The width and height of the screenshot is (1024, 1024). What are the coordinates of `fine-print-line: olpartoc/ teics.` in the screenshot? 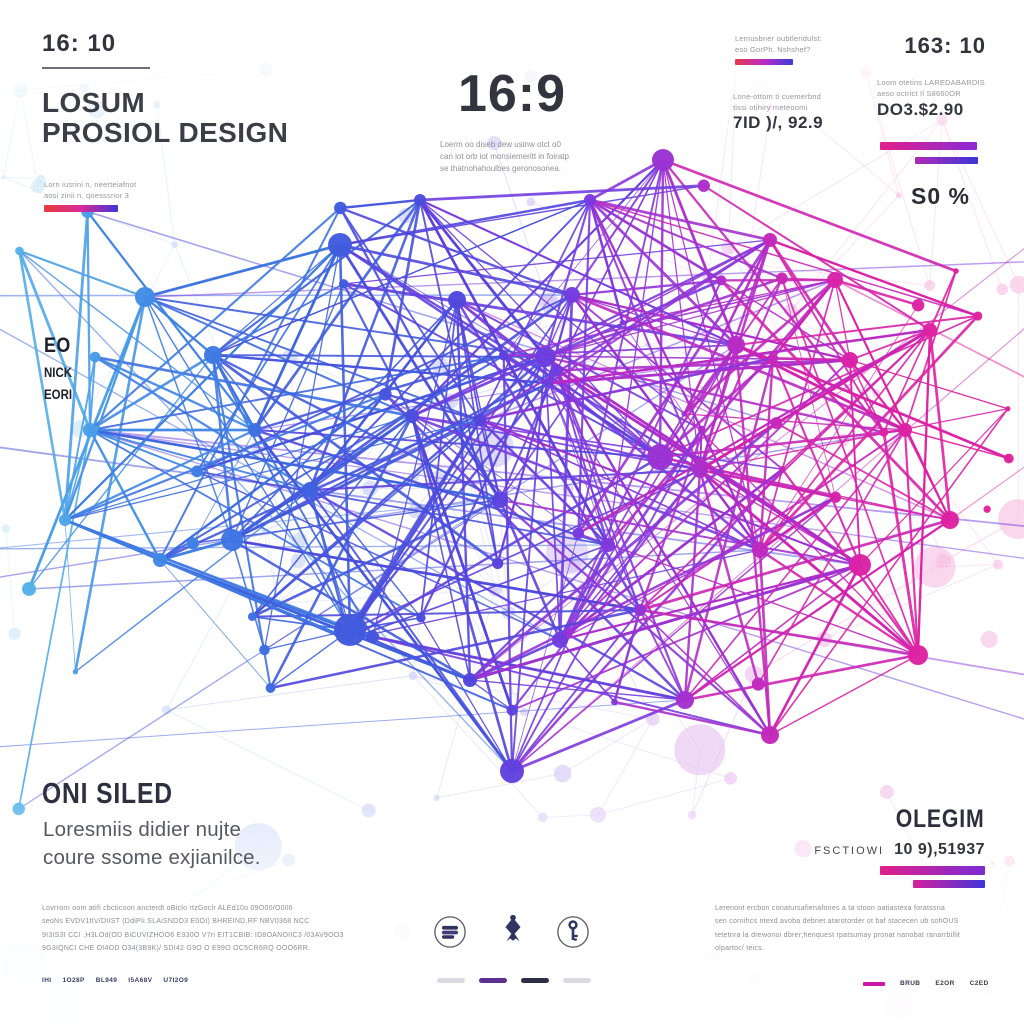 It's located at (740, 948).